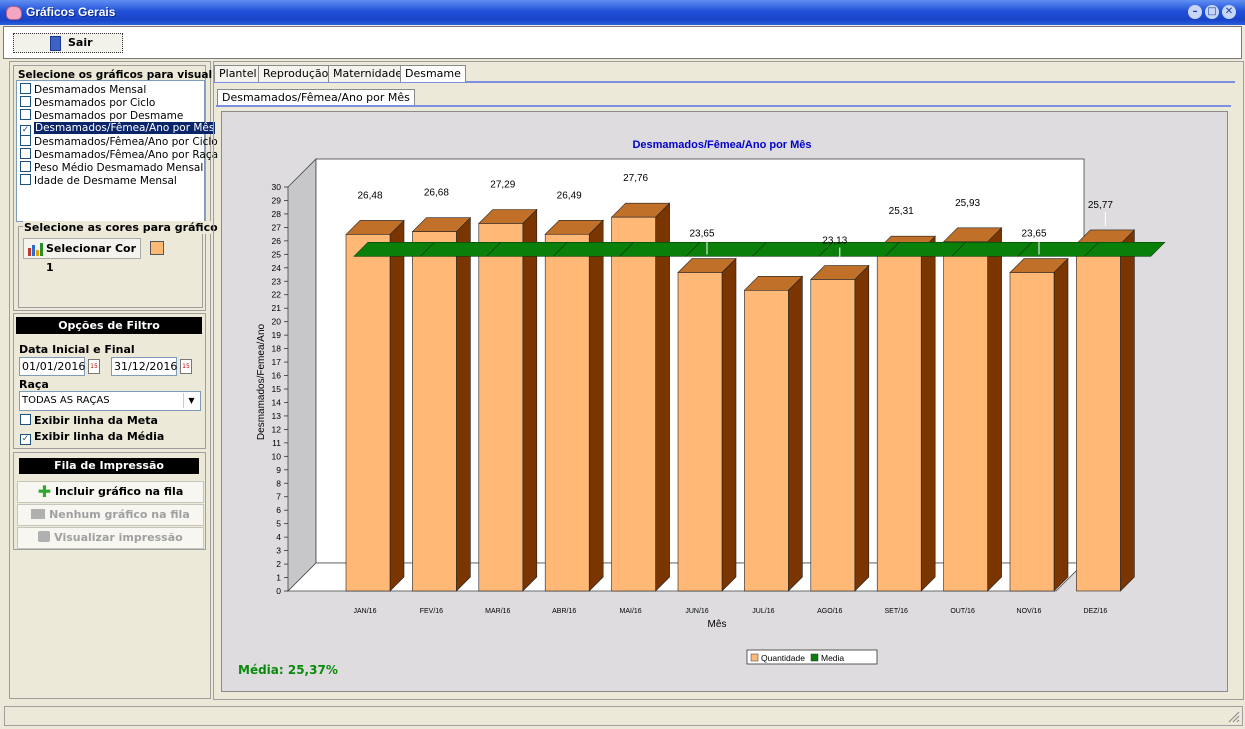 The height and width of the screenshot is (729, 1245). I want to click on y-tick-label: 4, so click(278, 537).